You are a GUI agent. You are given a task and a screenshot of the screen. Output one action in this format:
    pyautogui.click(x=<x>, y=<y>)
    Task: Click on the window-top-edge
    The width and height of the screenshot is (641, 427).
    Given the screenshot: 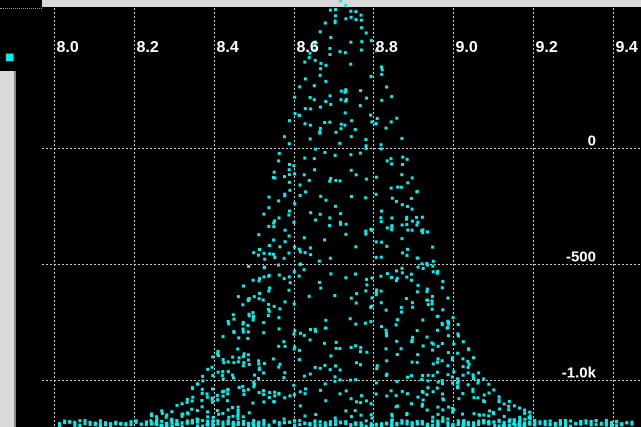 What is the action you would take?
    pyautogui.click(x=341, y=3)
    